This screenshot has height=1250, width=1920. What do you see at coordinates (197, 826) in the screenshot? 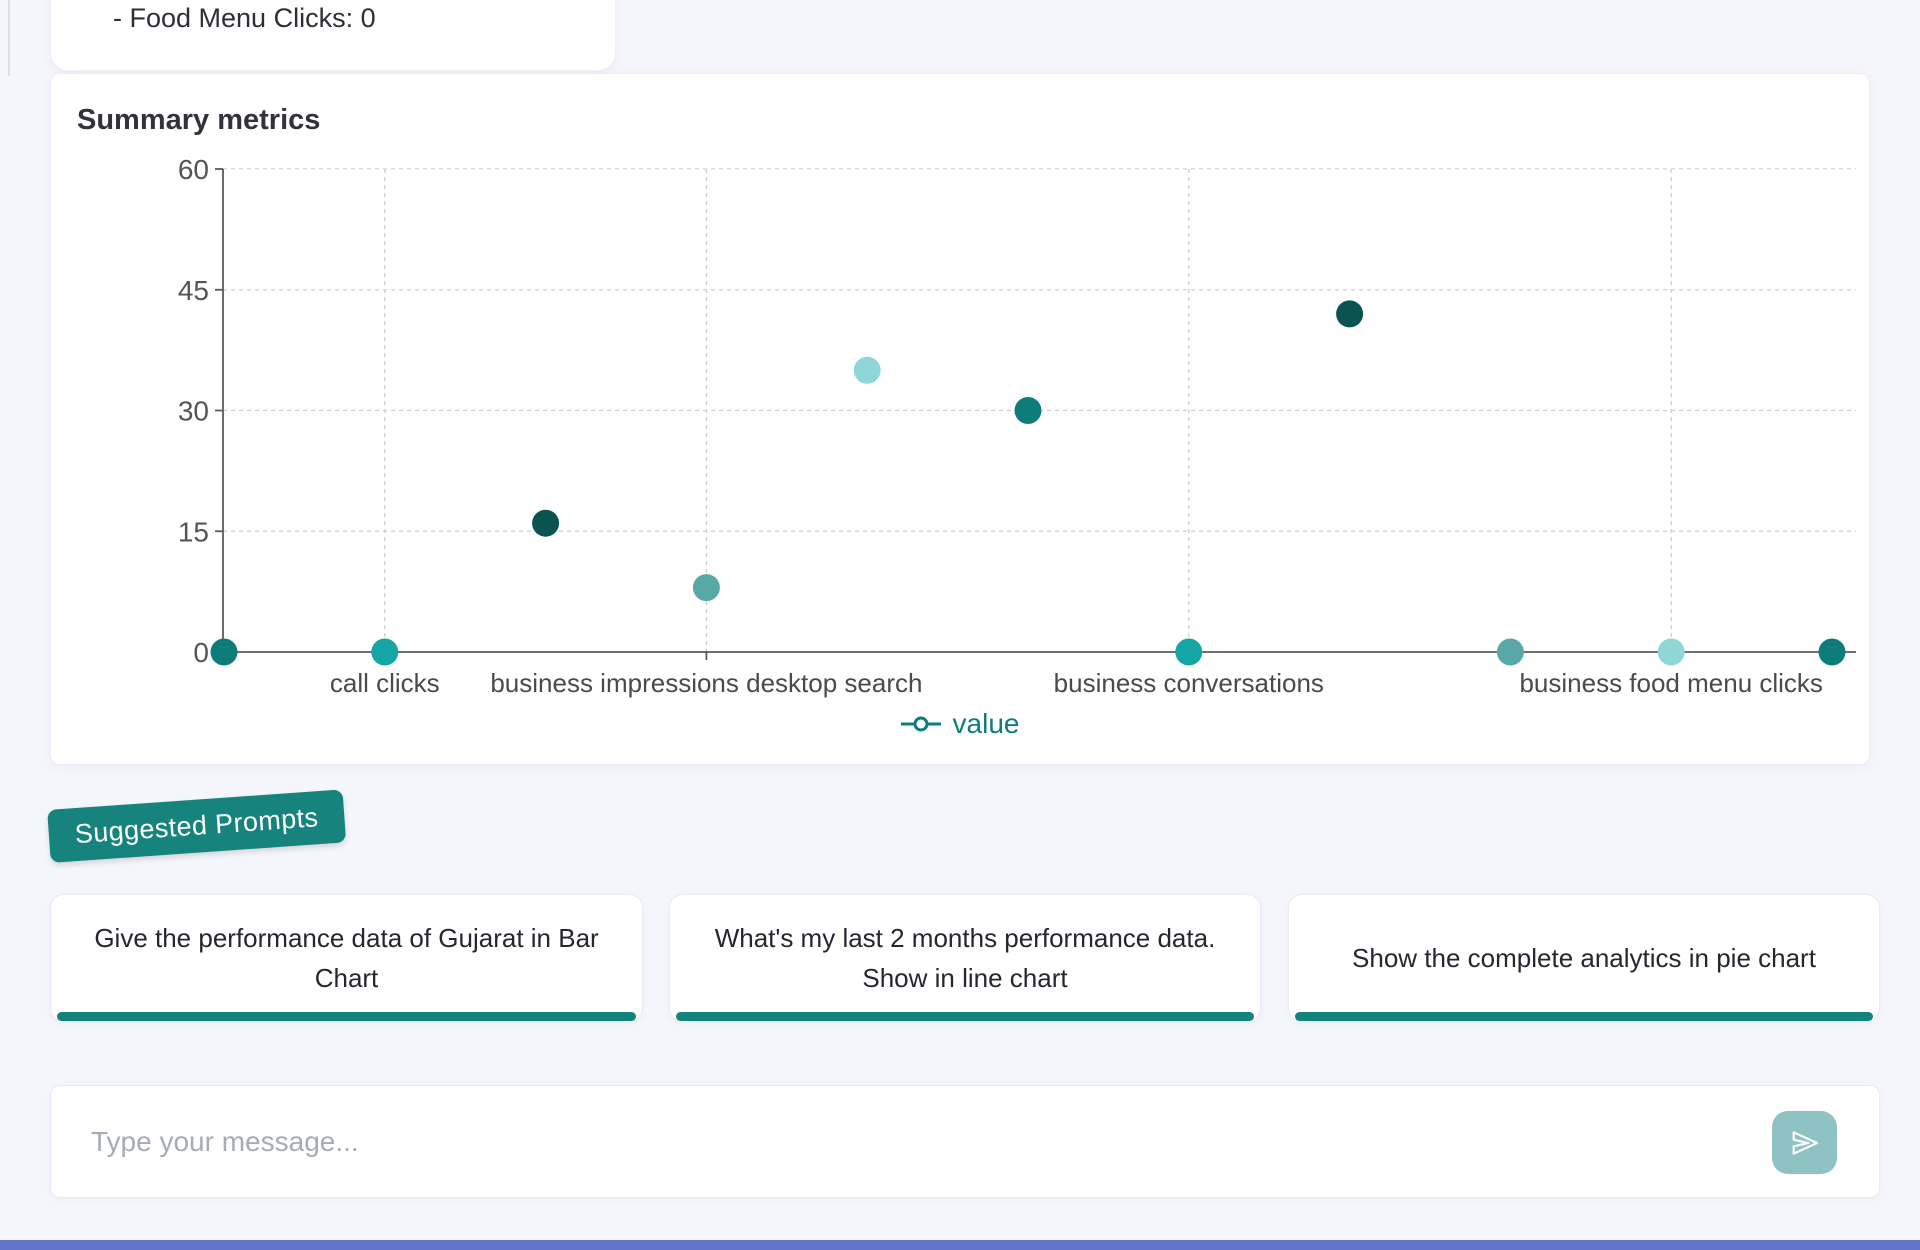
I see `suggested-prompts-badge: Suggested Prompts` at bounding box center [197, 826].